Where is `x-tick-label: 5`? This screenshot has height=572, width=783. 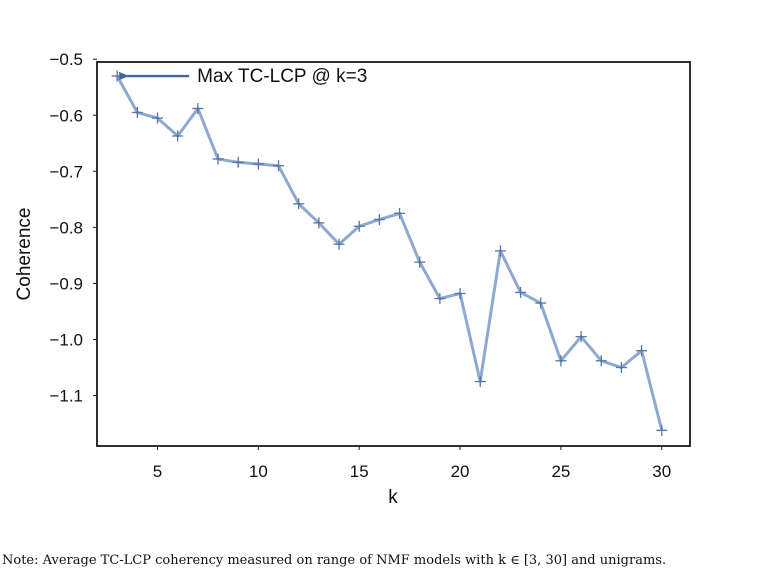
x-tick-label: 5 is located at coordinates (157, 471).